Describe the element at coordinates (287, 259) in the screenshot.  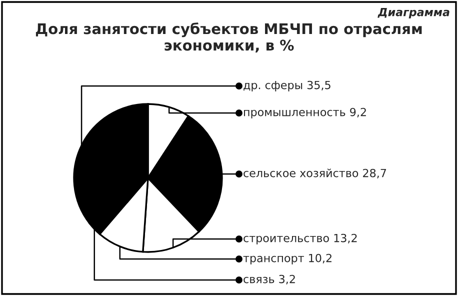
I see `legend-label: транспорт 10,2` at that location.